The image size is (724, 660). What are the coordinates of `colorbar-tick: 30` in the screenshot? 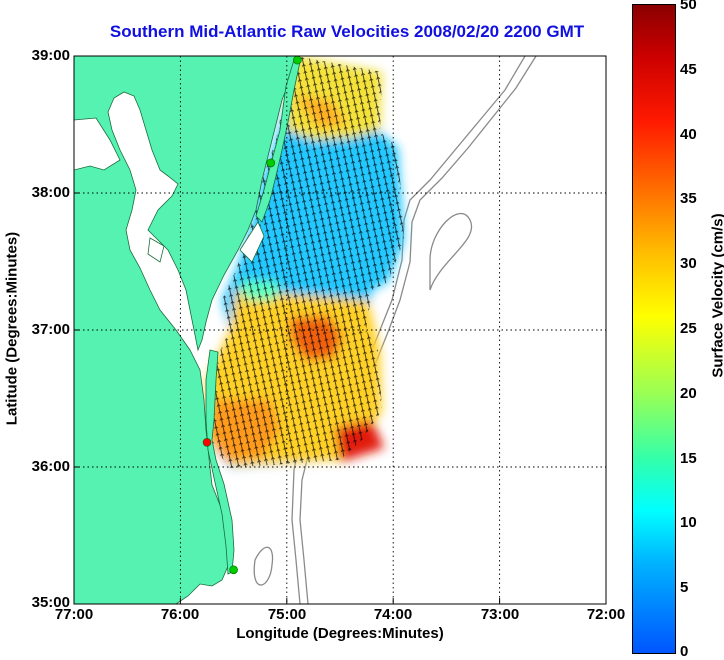 It's located at (688, 263).